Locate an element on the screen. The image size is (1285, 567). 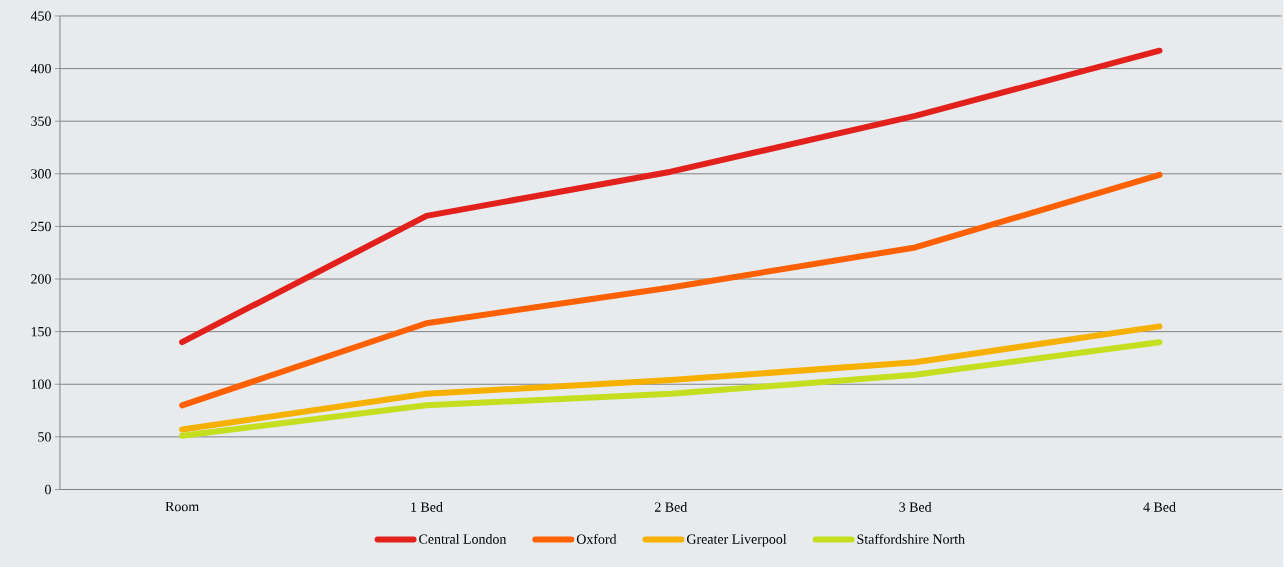
y-tick-label: 350 is located at coordinates (41, 121).